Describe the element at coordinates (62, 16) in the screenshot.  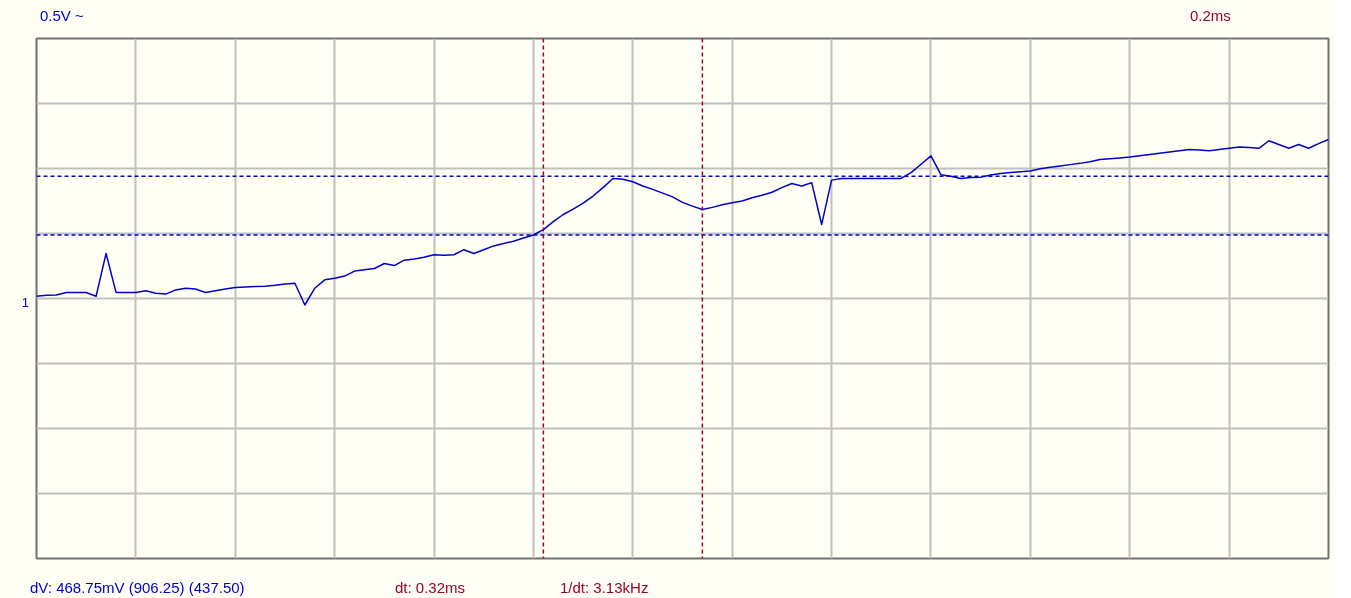
I see `chart-title: 0.5V ~` at that location.